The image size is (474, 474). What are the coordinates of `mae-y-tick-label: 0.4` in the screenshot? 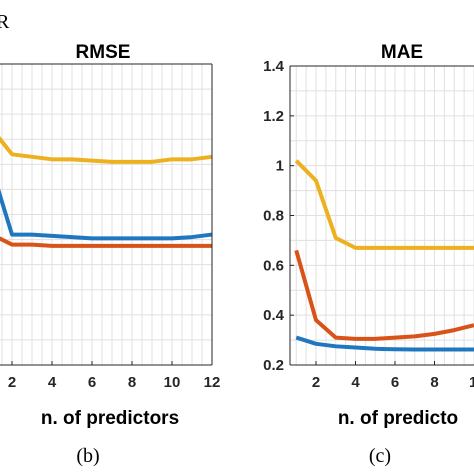 It's located at (274, 315).